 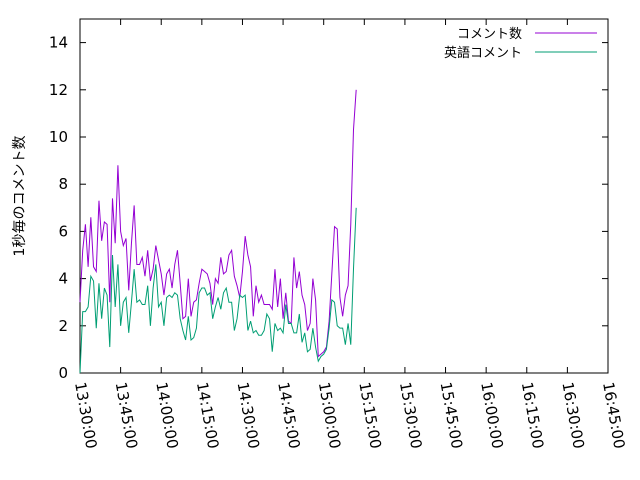 I want to click on y-axis-title: 1秒毎のコメント数, so click(x=20, y=196).